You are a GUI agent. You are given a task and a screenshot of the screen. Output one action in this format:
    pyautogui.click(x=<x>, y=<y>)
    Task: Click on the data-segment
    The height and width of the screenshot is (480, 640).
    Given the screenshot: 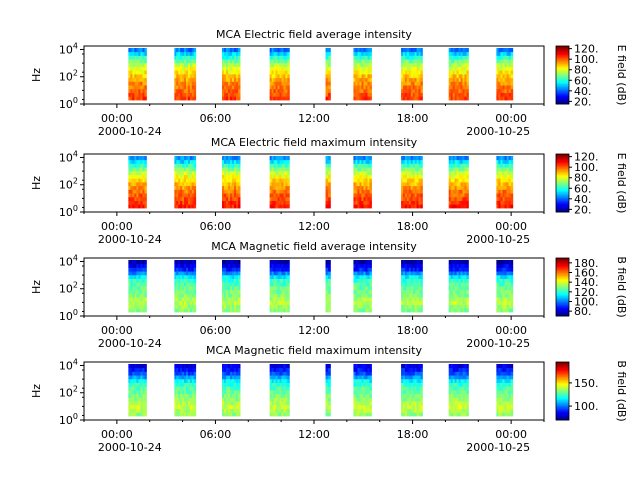 What is the action you would take?
    pyautogui.click(x=362, y=390)
    